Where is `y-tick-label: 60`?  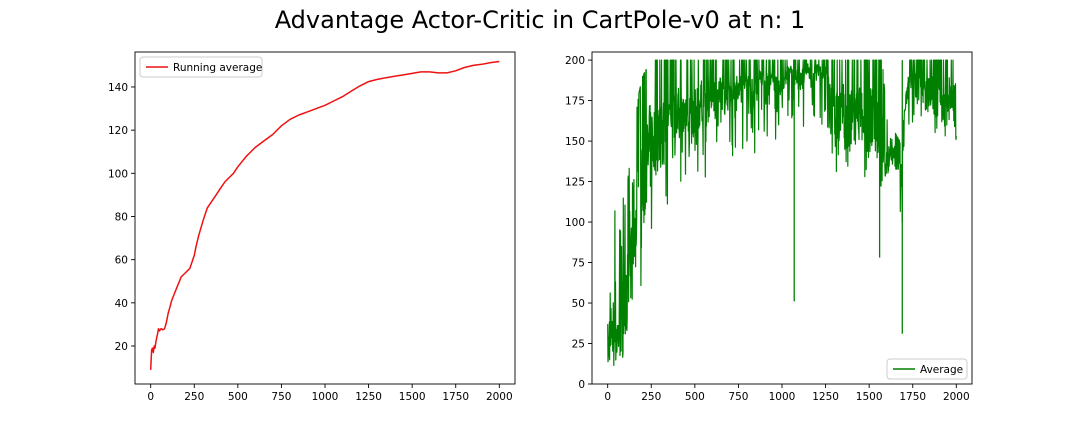 y-tick-label: 60 is located at coordinates (121, 261).